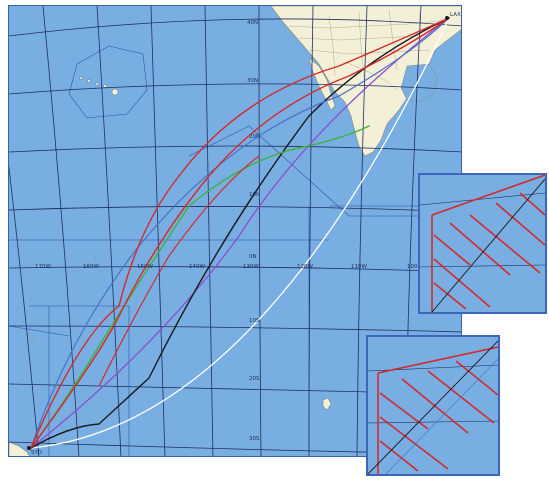 The width and height of the screenshot is (549, 487). I want to click on gulf-of-mexico, so click(419, 83).